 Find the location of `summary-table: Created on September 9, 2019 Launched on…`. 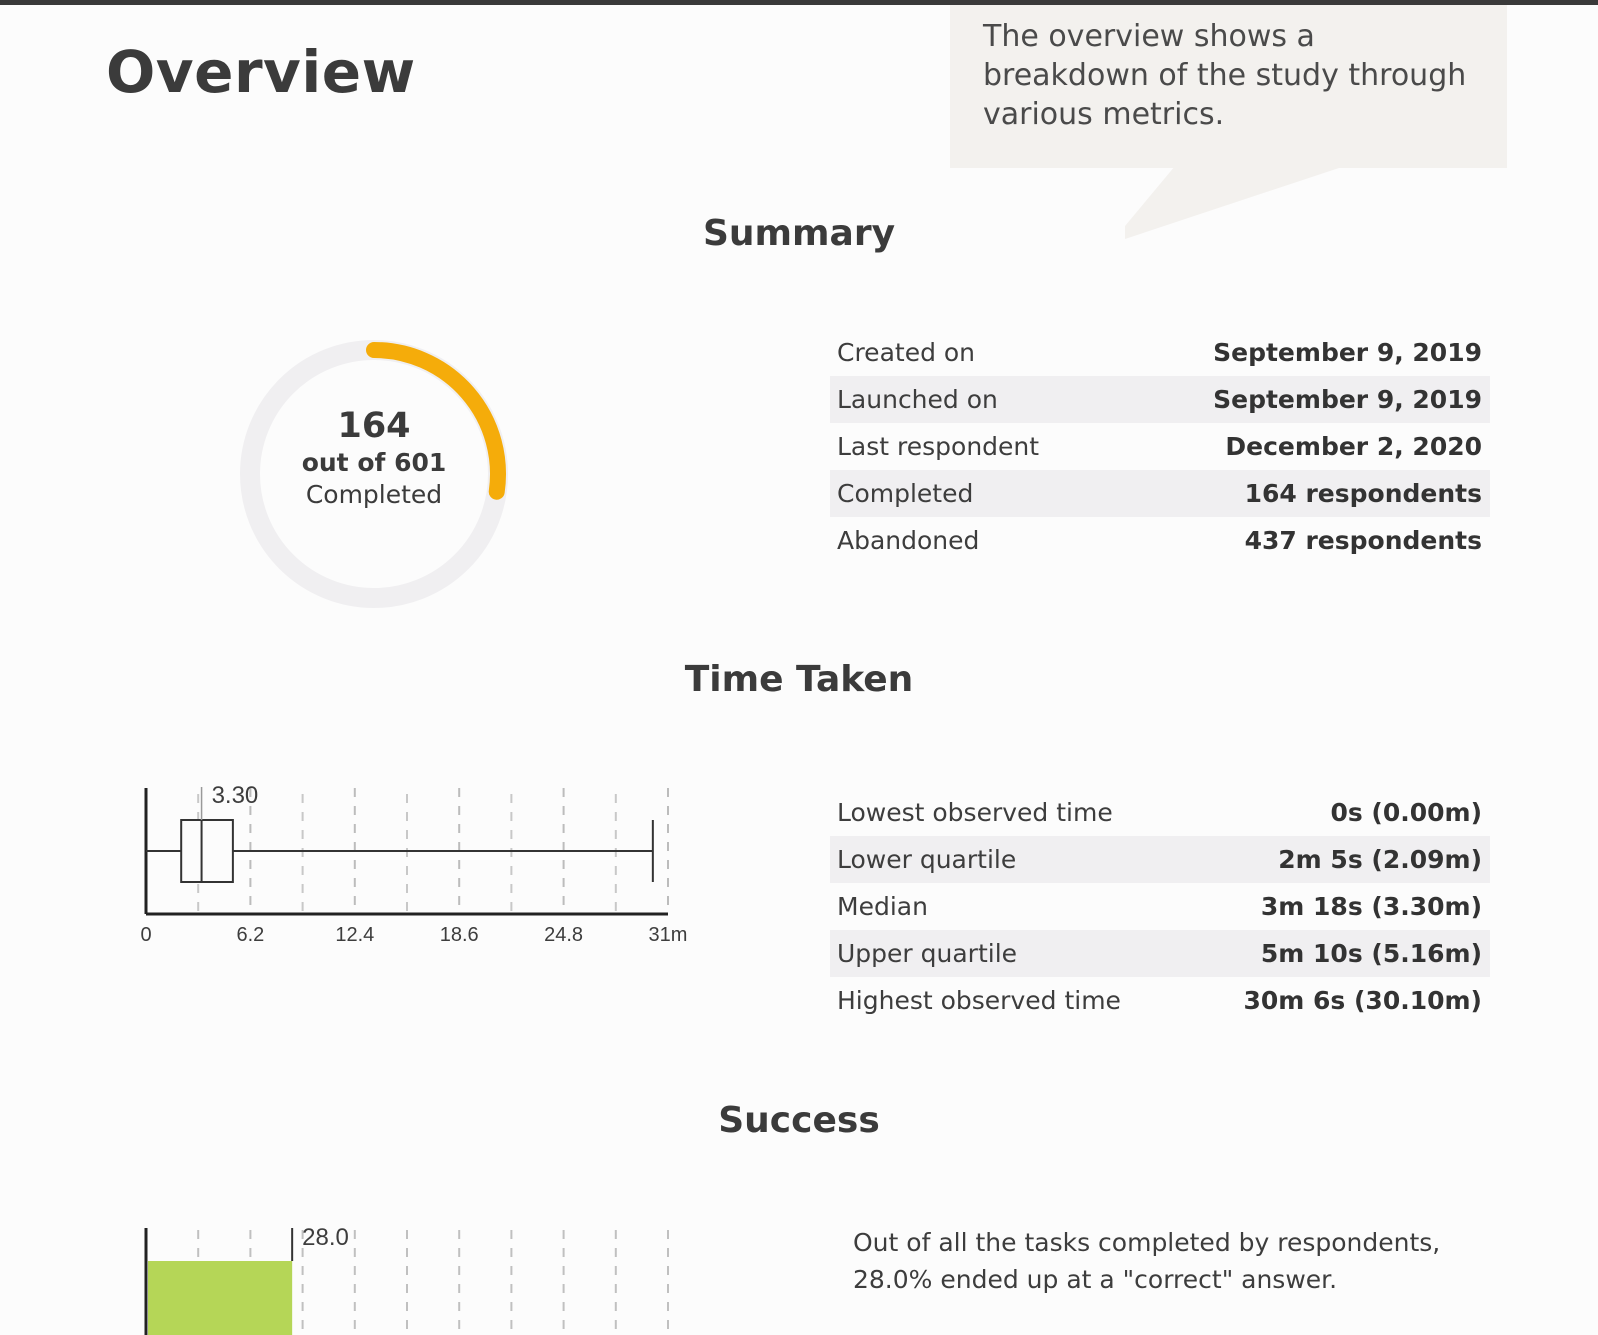

summary-table: Created on September 9, 2019 Launched on… is located at coordinates (1160, 446).